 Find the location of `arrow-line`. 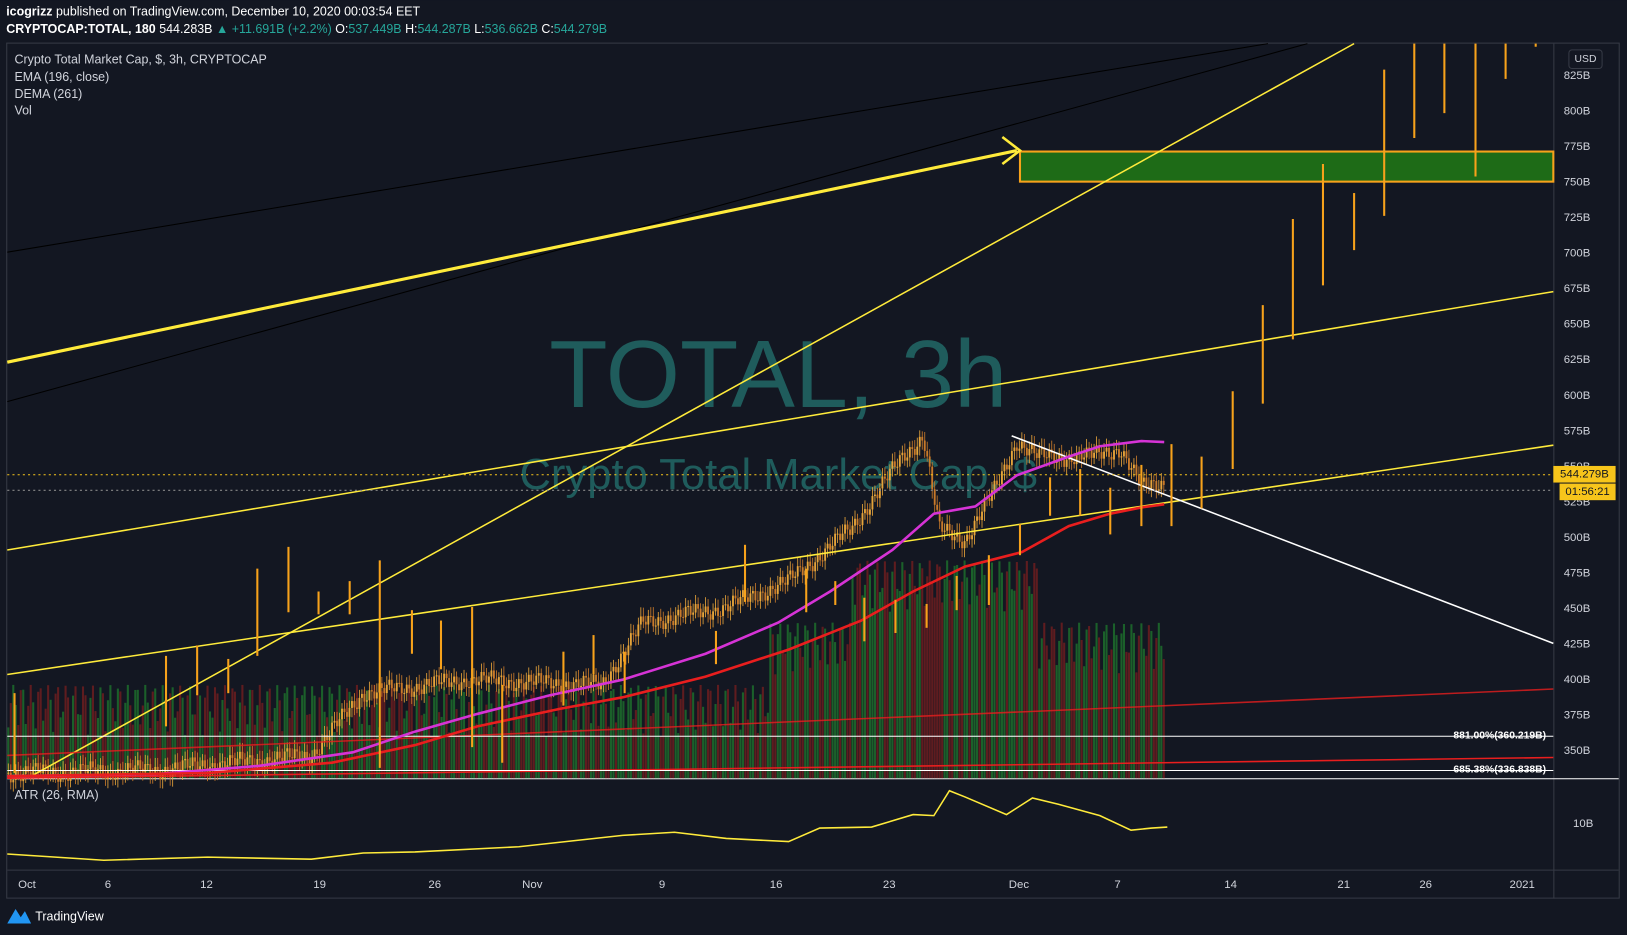

arrow-line is located at coordinates (512, 256).